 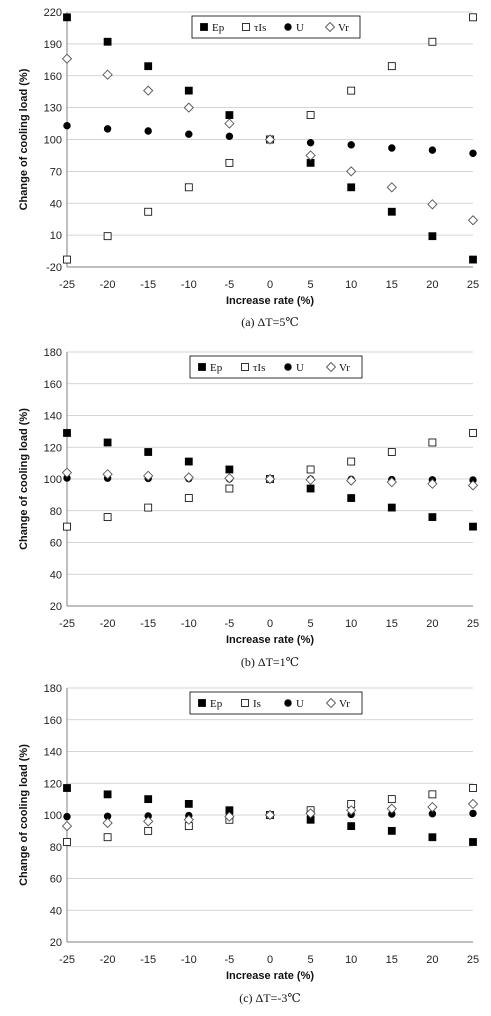 What do you see at coordinates (311, 960) in the screenshot?
I see `x-tick-label: 5` at bounding box center [311, 960].